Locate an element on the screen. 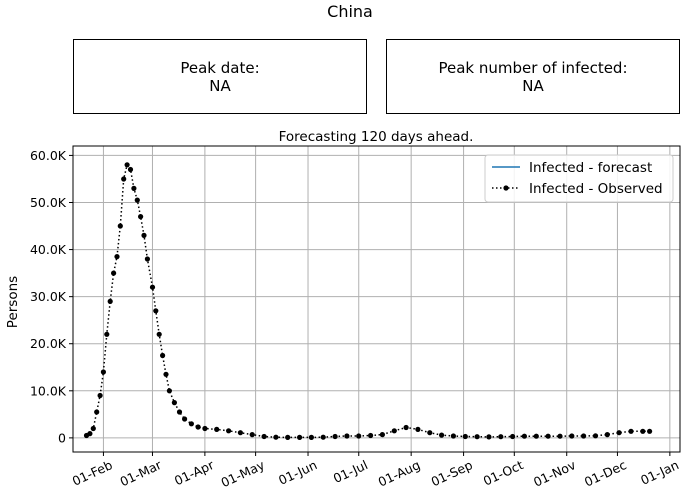  peak-infected-label: Peak number of infected: is located at coordinates (533, 67).